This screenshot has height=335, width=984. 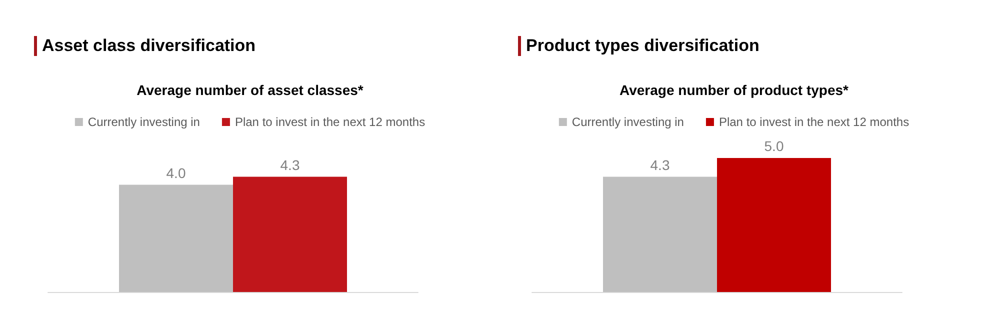 What do you see at coordinates (735, 90) in the screenshot?
I see `chart-subtitle: Average number of product types*` at bounding box center [735, 90].